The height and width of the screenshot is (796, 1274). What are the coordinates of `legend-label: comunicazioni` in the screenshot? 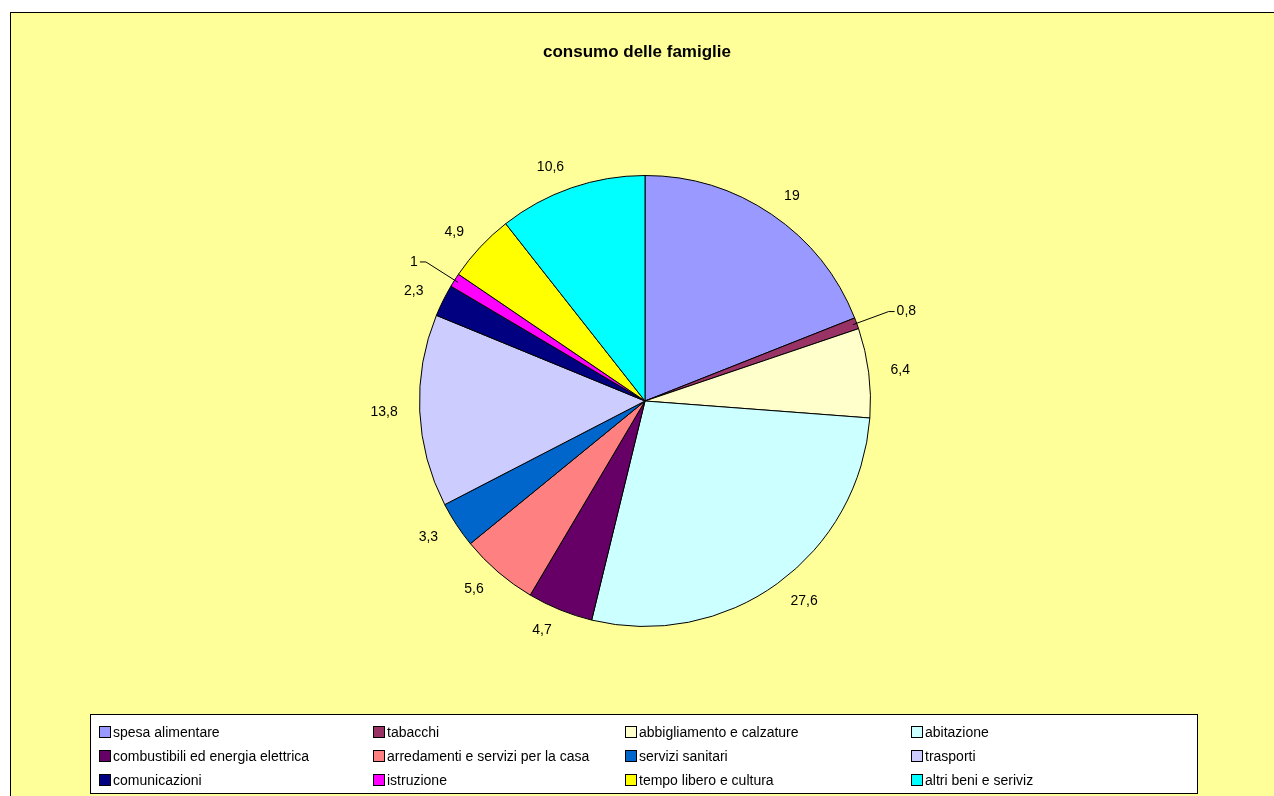 It's located at (157, 780).